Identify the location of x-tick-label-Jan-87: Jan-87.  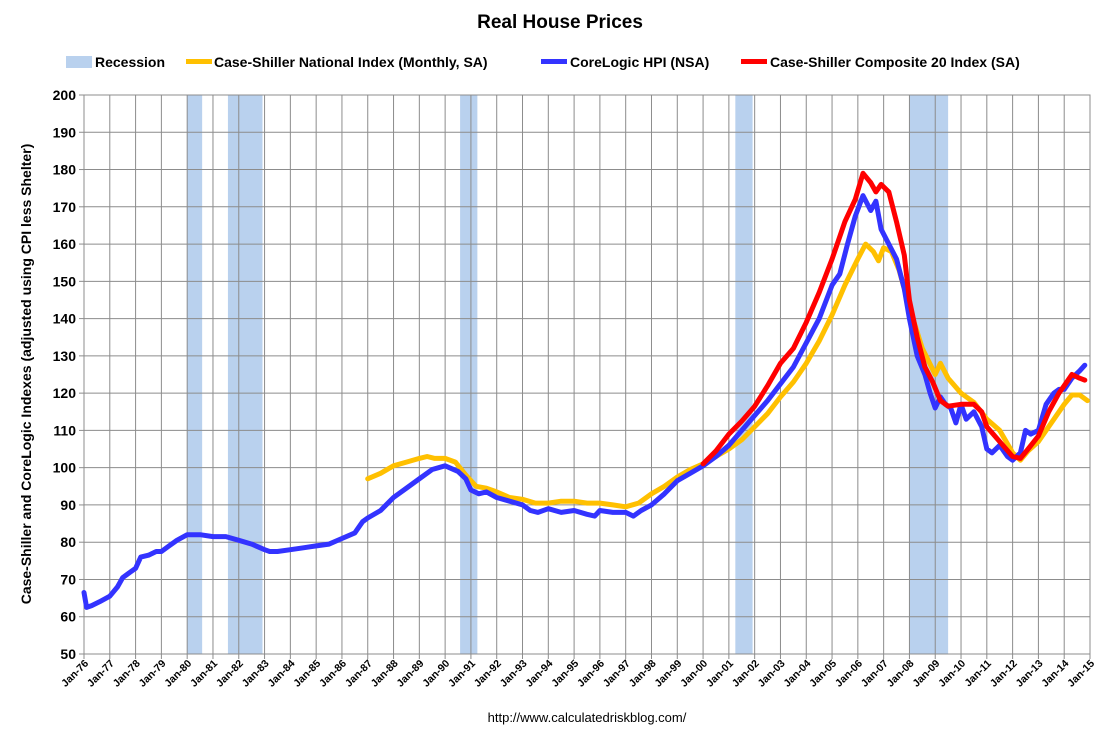
(359, 674).